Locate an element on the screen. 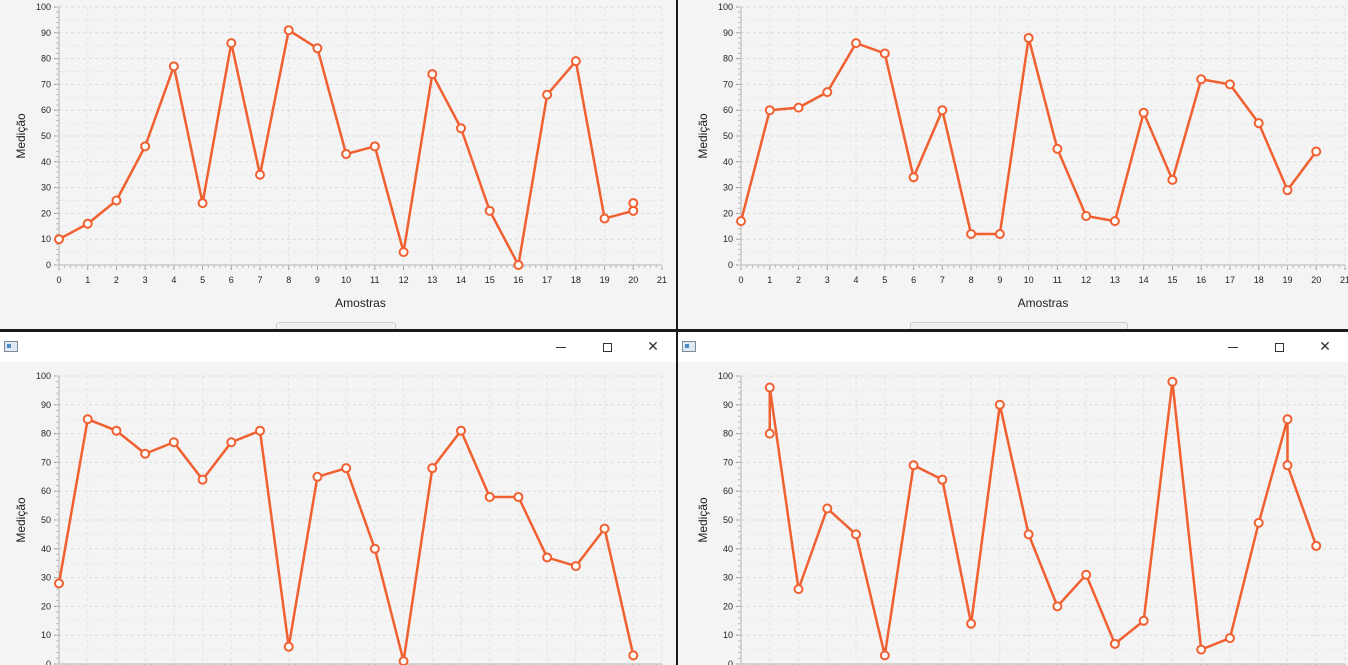 The image size is (1348, 665). y-tick-label: 20 is located at coordinates (728, 606).